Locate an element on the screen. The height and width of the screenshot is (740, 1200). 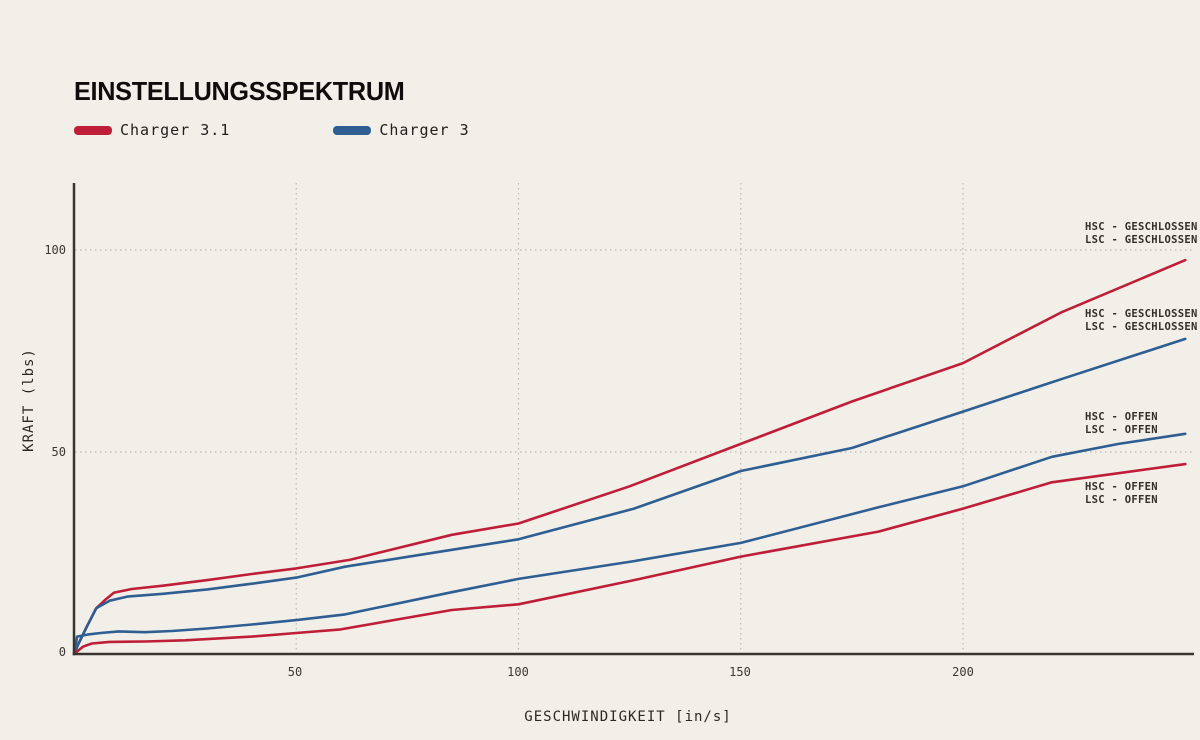
y-tick-0: 0 is located at coordinates (62, 652).